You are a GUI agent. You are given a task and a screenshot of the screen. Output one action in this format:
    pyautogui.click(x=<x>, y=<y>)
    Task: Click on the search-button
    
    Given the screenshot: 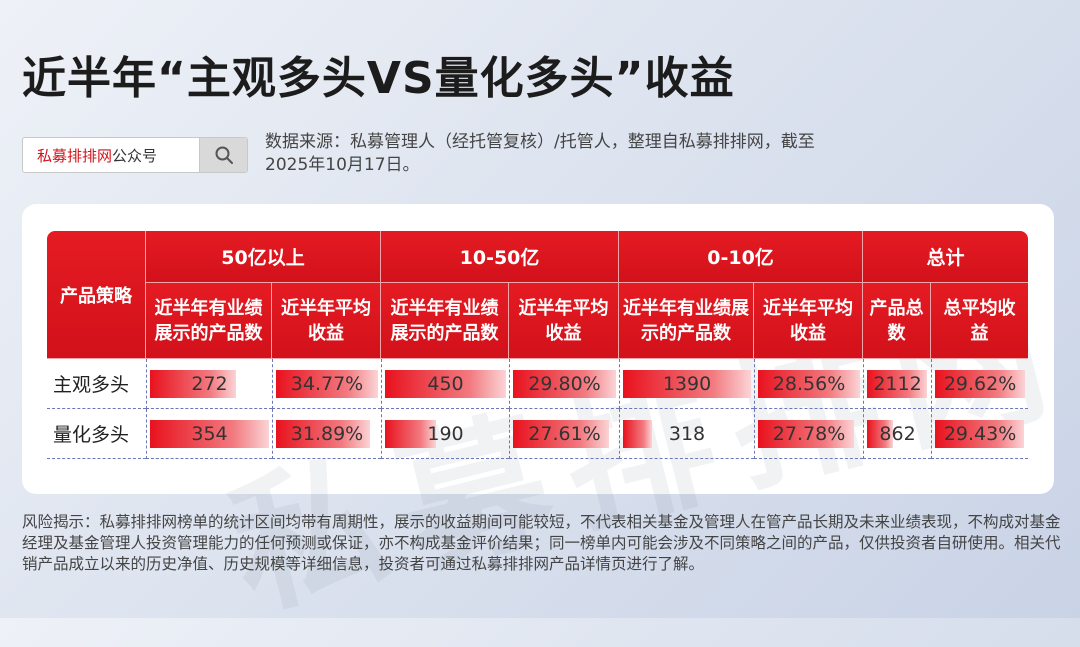 What is the action you would take?
    pyautogui.click(x=223, y=155)
    